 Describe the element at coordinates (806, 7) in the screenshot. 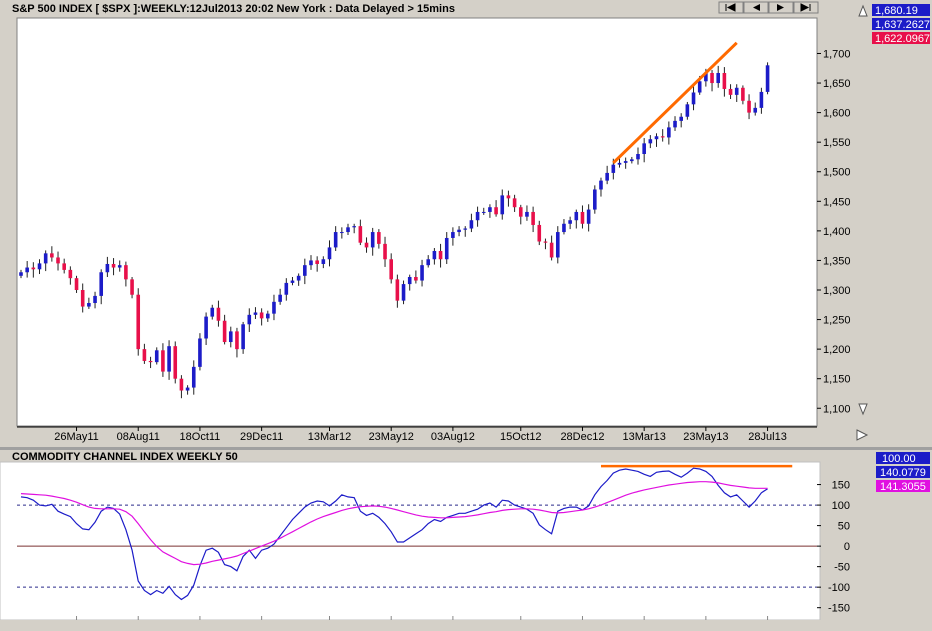

I see `nav-last-button` at that location.